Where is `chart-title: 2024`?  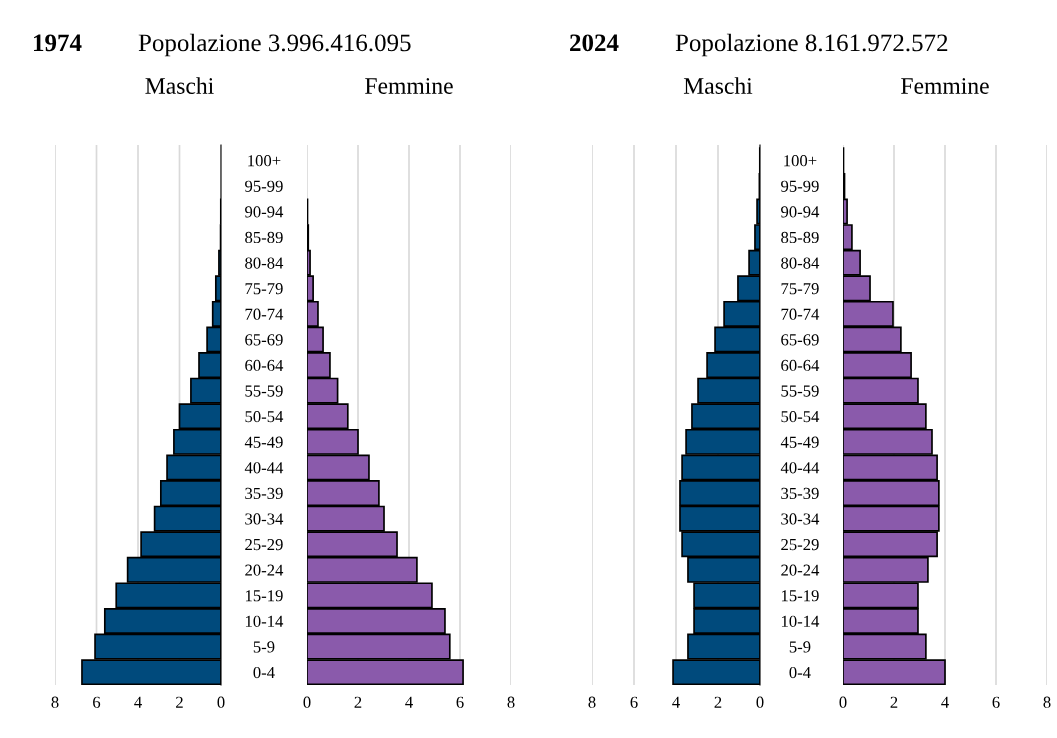 chart-title: 2024 is located at coordinates (594, 43).